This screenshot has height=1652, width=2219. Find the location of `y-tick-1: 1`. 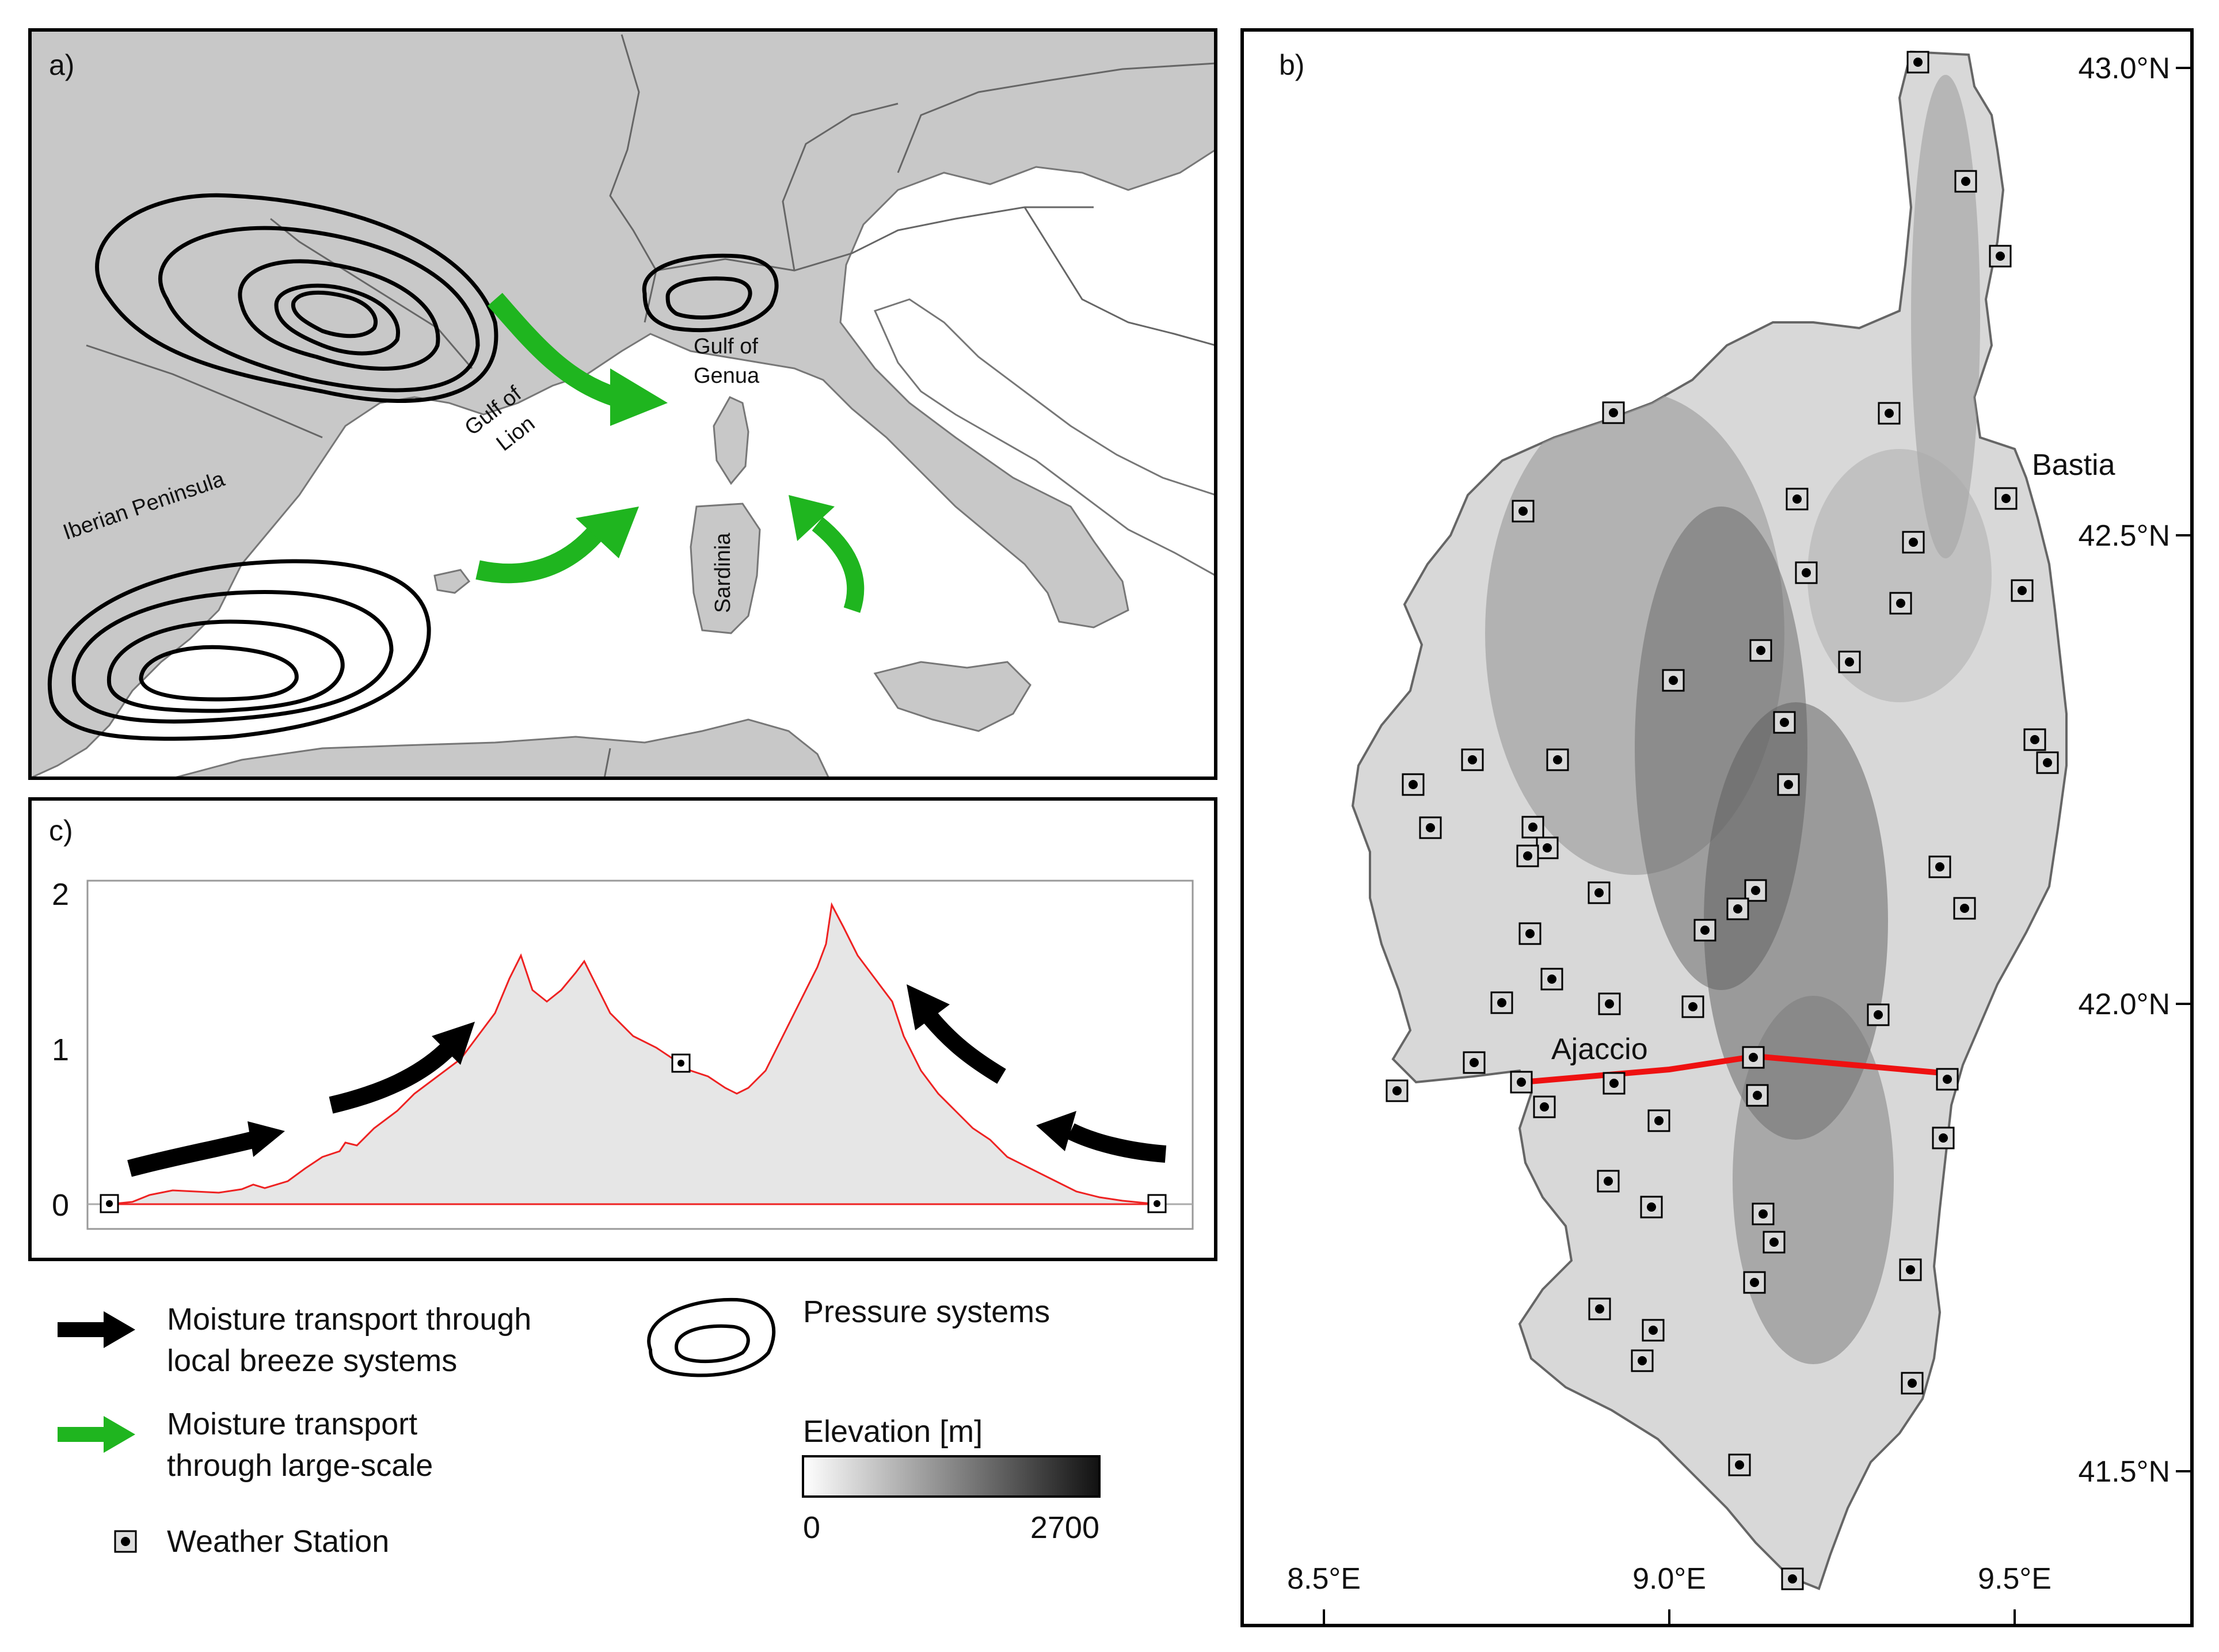

y-tick-1: 1 is located at coordinates (60, 1050).